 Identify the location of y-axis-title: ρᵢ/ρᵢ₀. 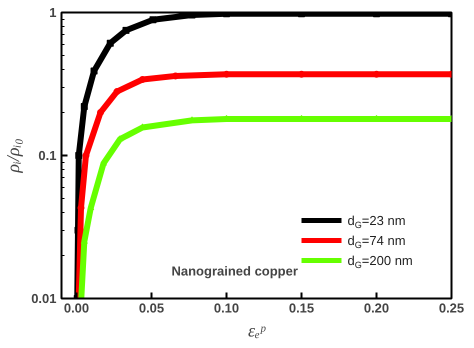
(13, 156).